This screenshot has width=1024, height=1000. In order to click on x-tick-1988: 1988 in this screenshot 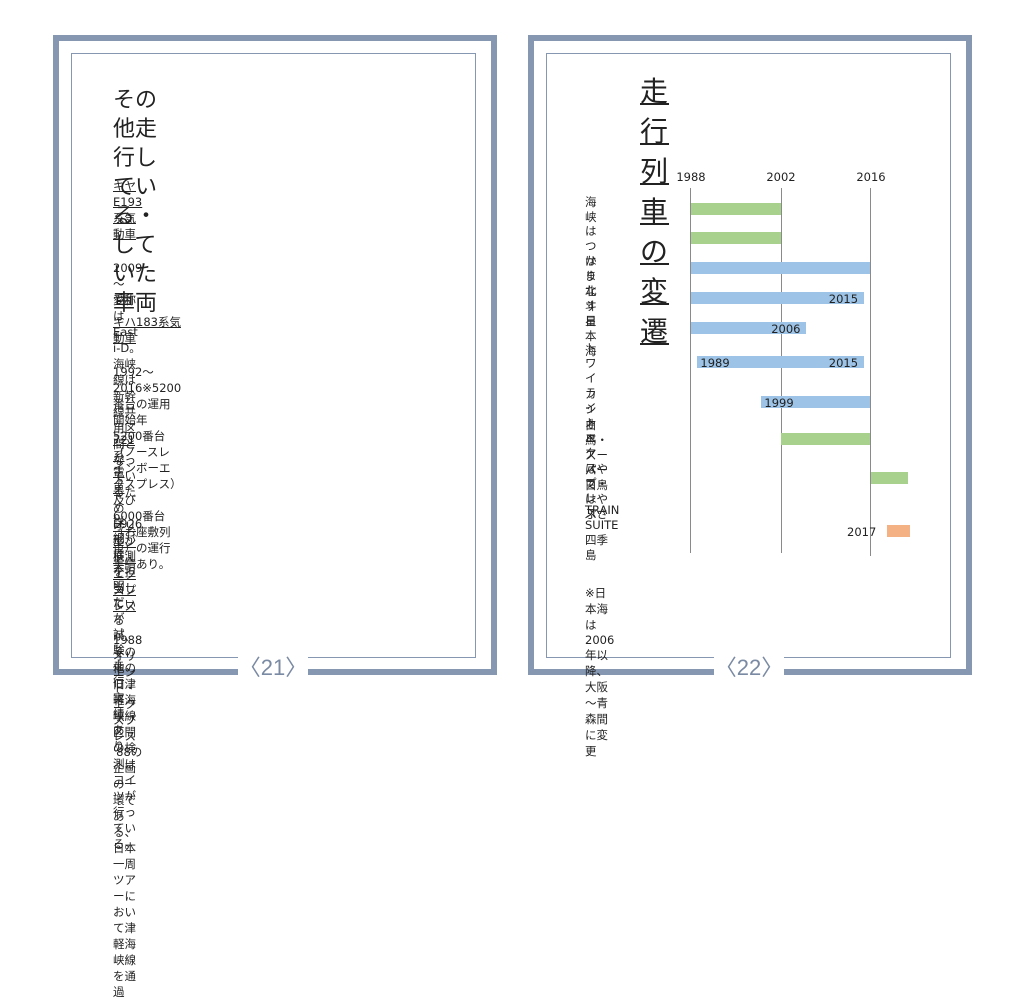, I will do `click(691, 177)`.